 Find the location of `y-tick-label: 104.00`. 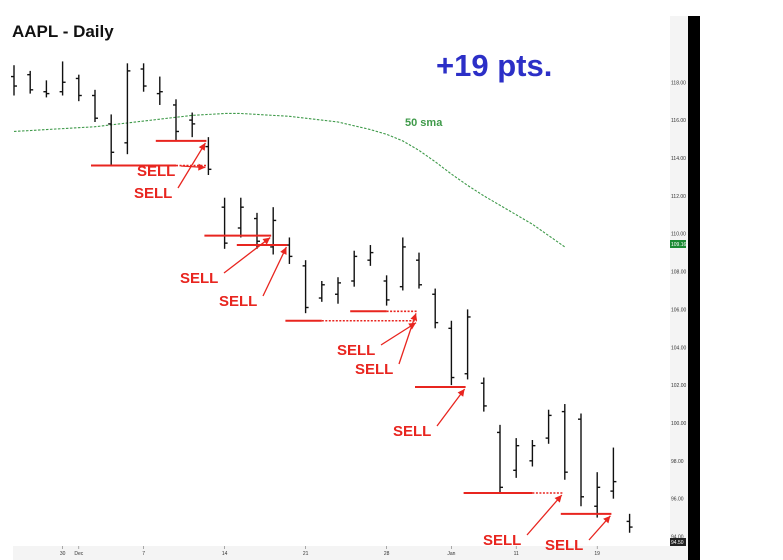

y-tick-label: 104.00 is located at coordinates (679, 348).